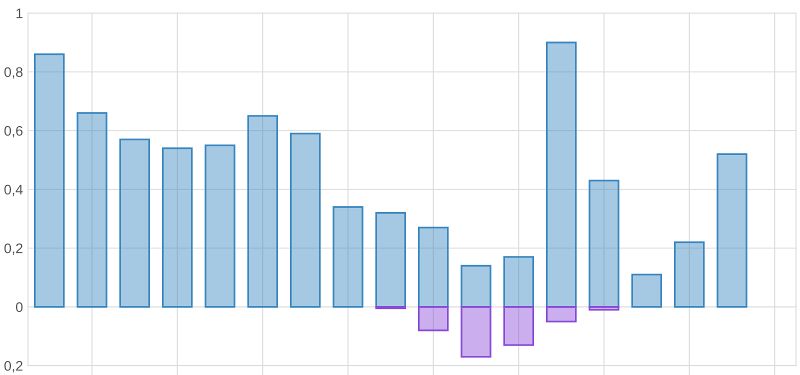  What do you see at coordinates (13, 132) in the screenshot?
I see `y-tick-label: 0,6` at bounding box center [13, 132].